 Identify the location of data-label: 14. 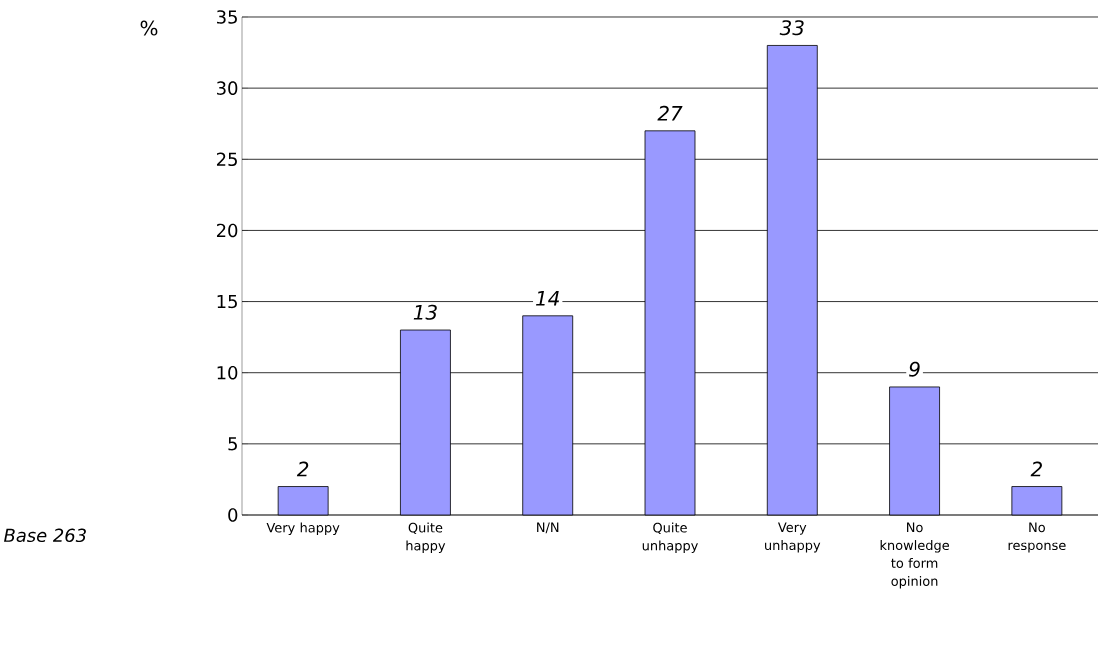
(547, 298).